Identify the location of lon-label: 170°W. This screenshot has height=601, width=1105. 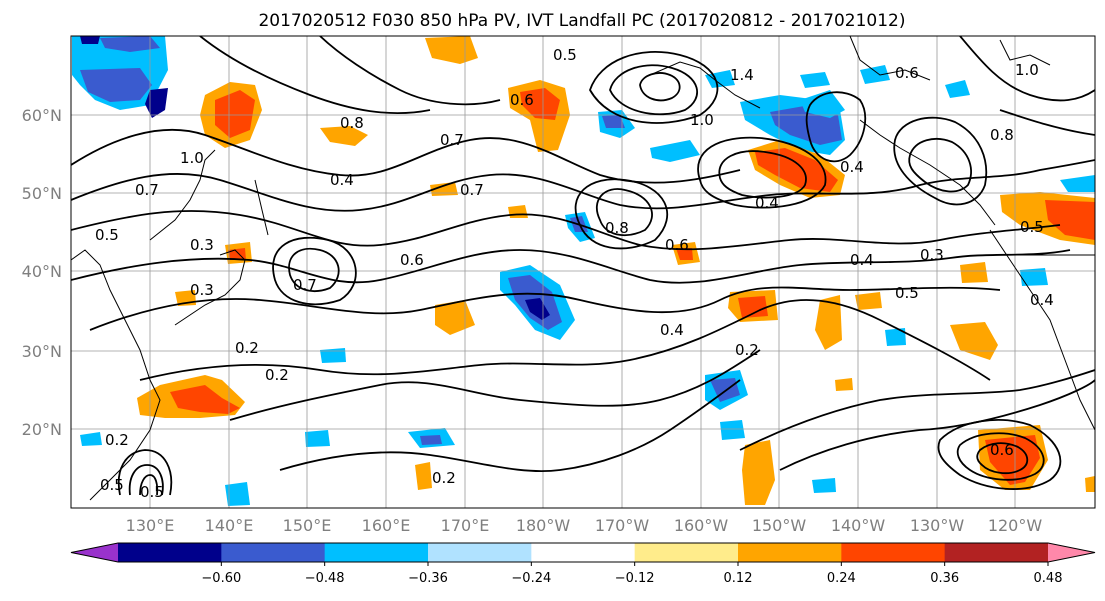
(622, 525).